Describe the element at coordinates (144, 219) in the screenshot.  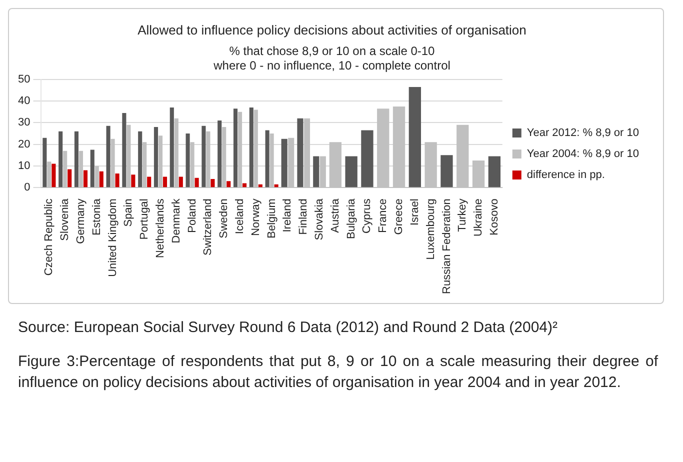
I see `x-tick-label: Portugal` at that location.